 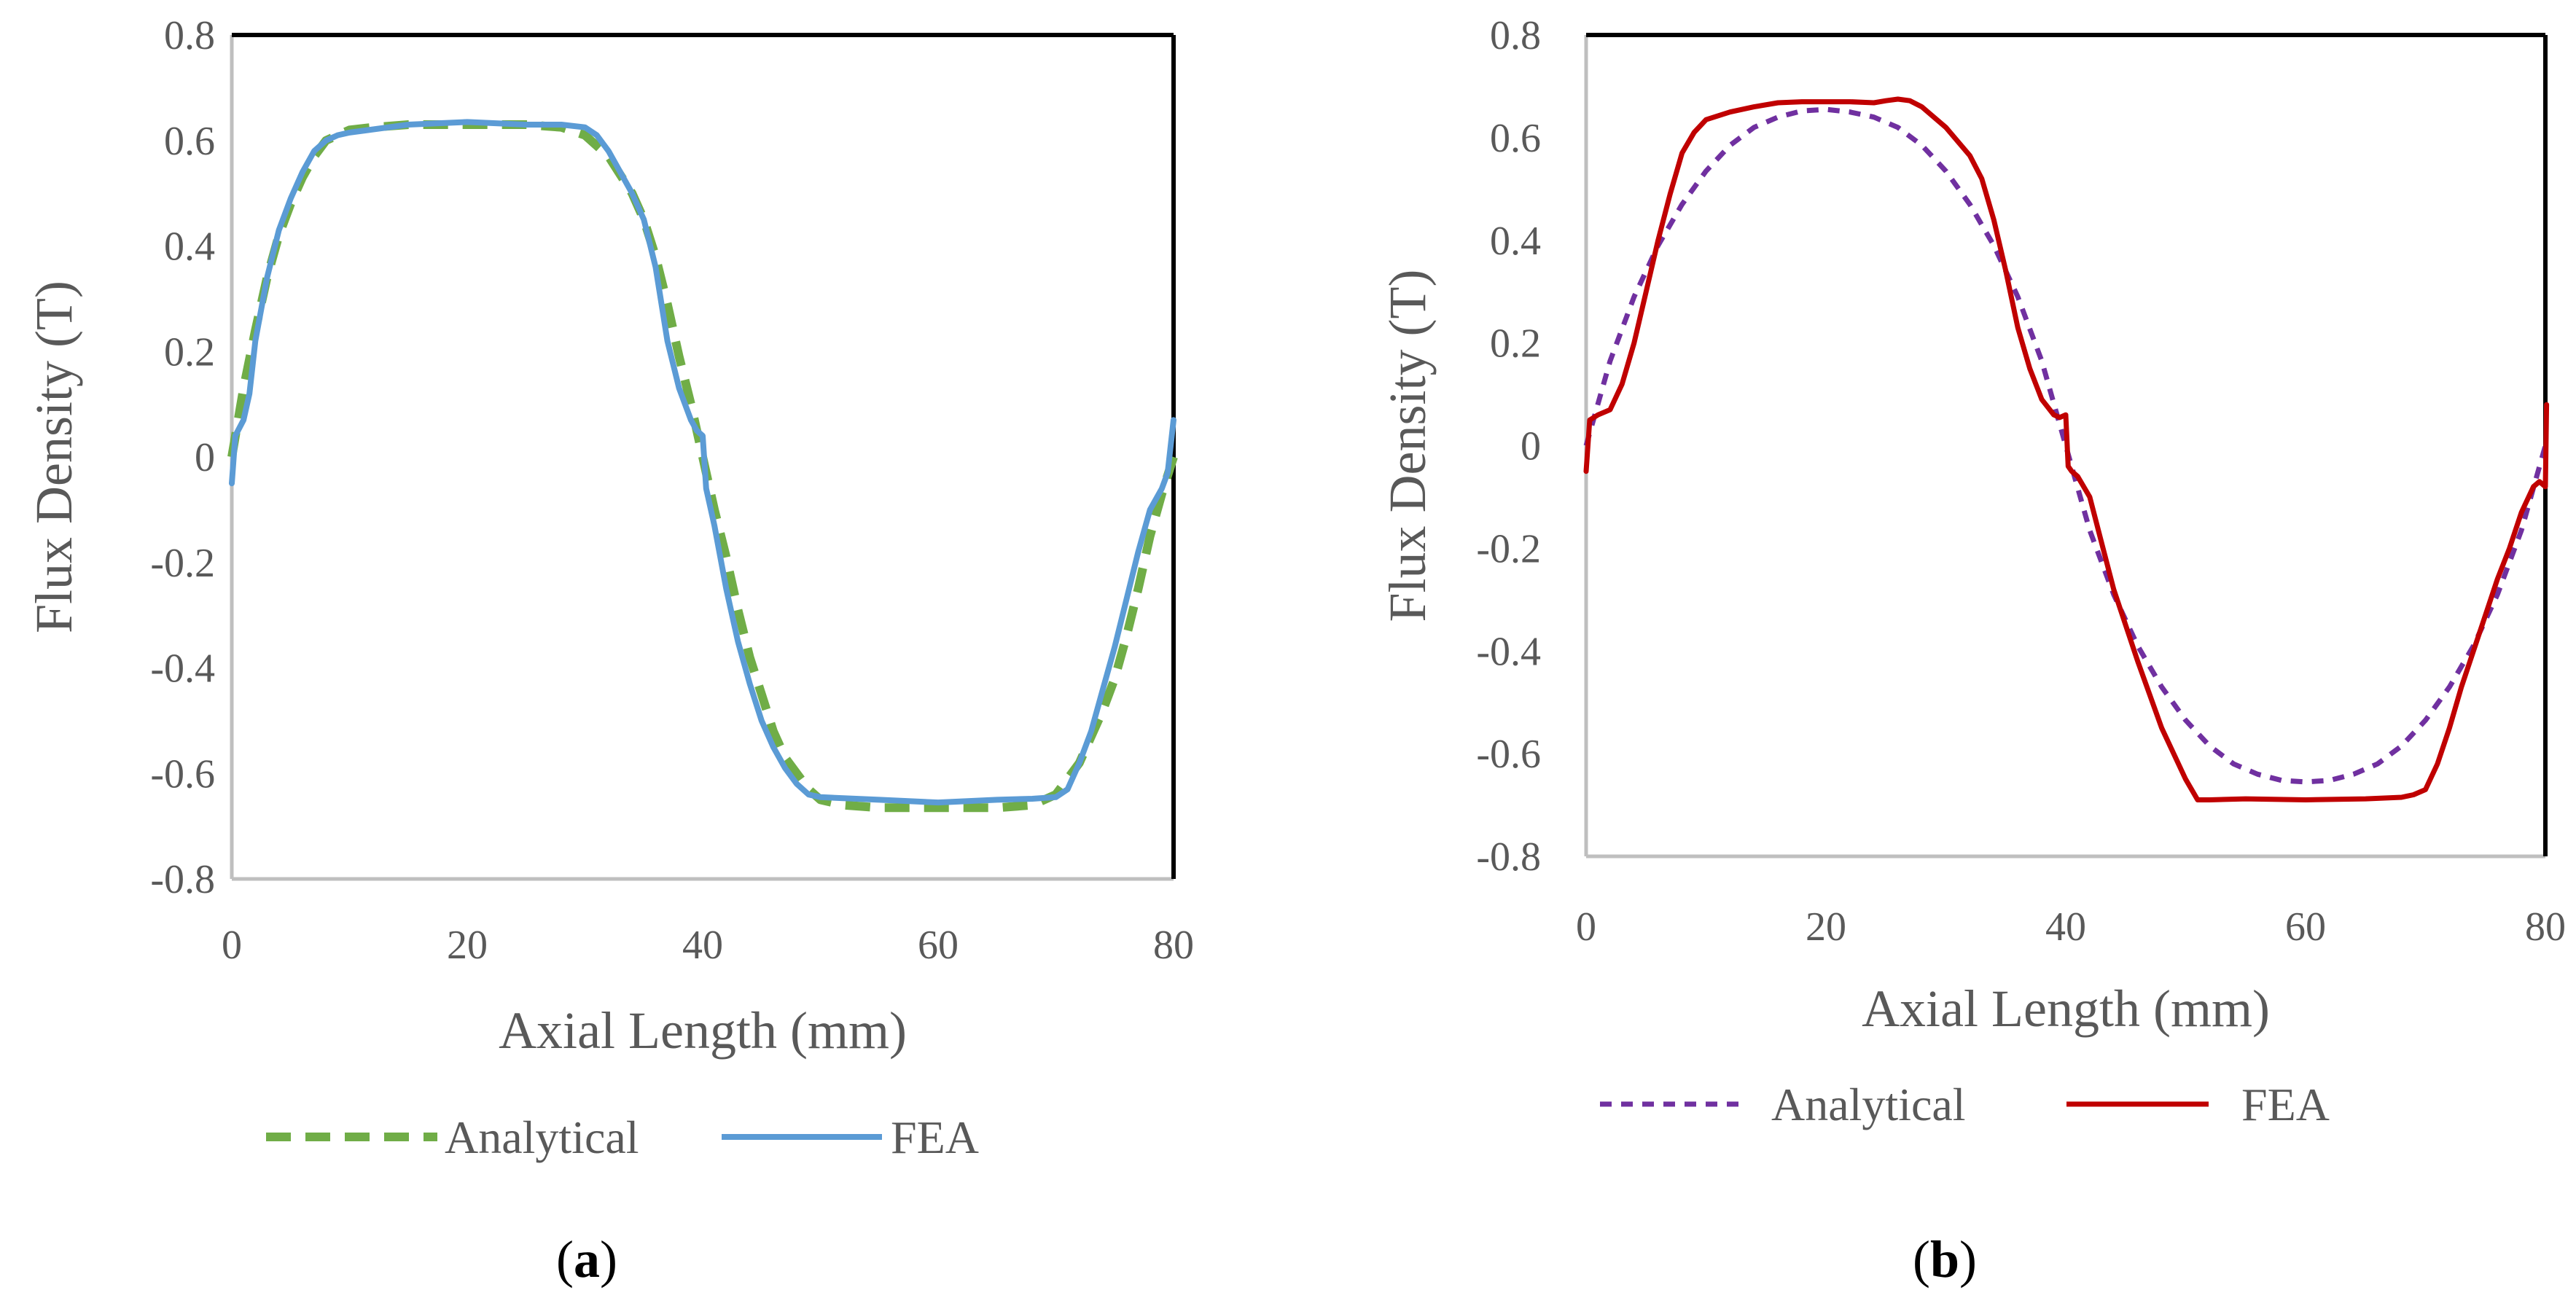 I want to click on panel-caption-a: (a), so click(x=586, y=1259).